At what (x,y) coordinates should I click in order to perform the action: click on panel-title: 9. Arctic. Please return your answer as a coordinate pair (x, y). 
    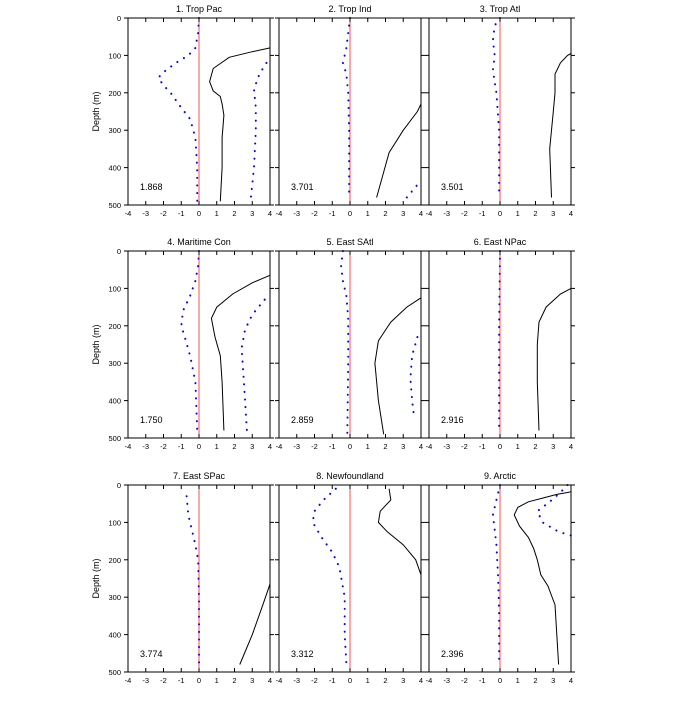
    Looking at the image, I should click on (500, 476).